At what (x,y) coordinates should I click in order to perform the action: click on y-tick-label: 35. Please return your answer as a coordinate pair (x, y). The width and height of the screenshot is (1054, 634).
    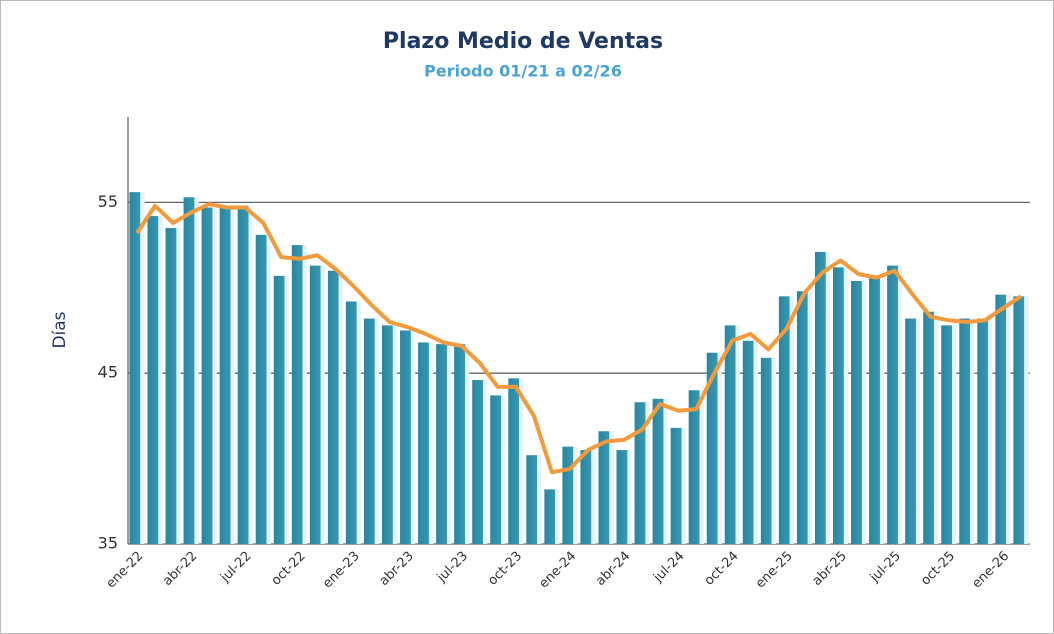
    Looking at the image, I should click on (108, 543).